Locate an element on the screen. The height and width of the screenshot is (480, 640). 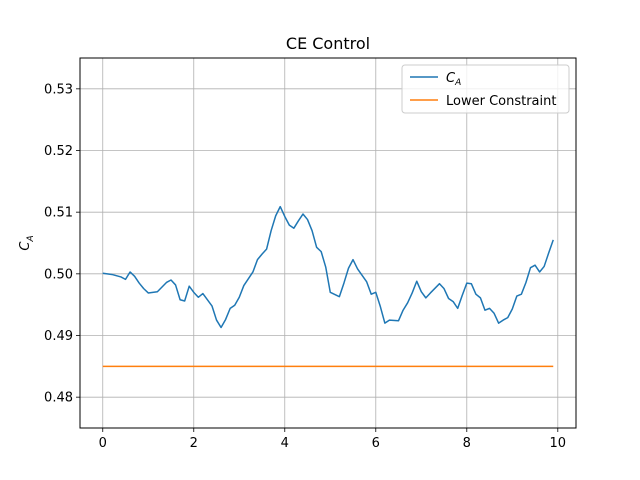
x-tick-label: 4 is located at coordinates (285, 443).